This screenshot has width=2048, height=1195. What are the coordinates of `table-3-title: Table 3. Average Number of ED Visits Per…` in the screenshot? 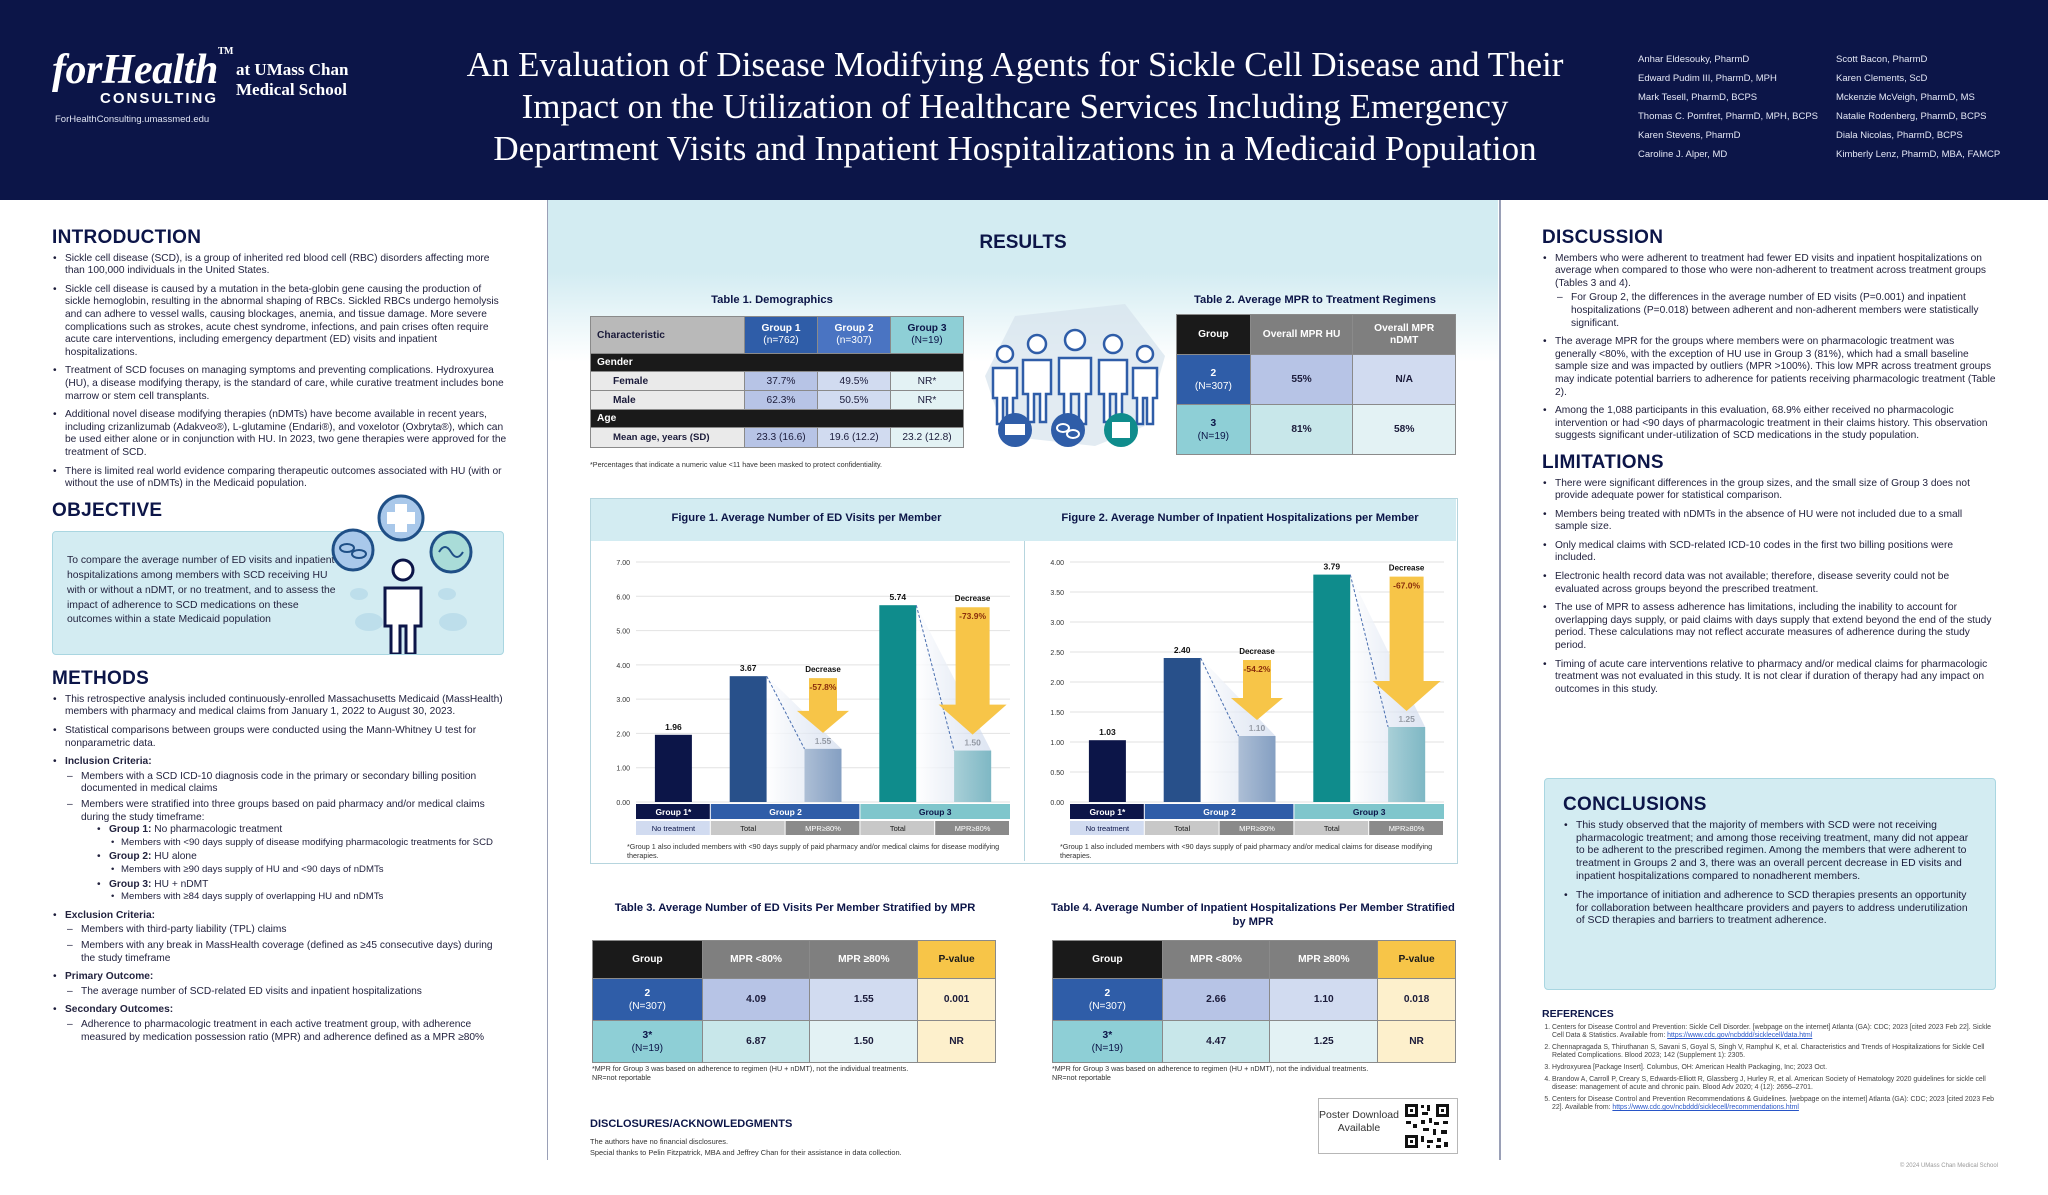 It's located at (795, 908).